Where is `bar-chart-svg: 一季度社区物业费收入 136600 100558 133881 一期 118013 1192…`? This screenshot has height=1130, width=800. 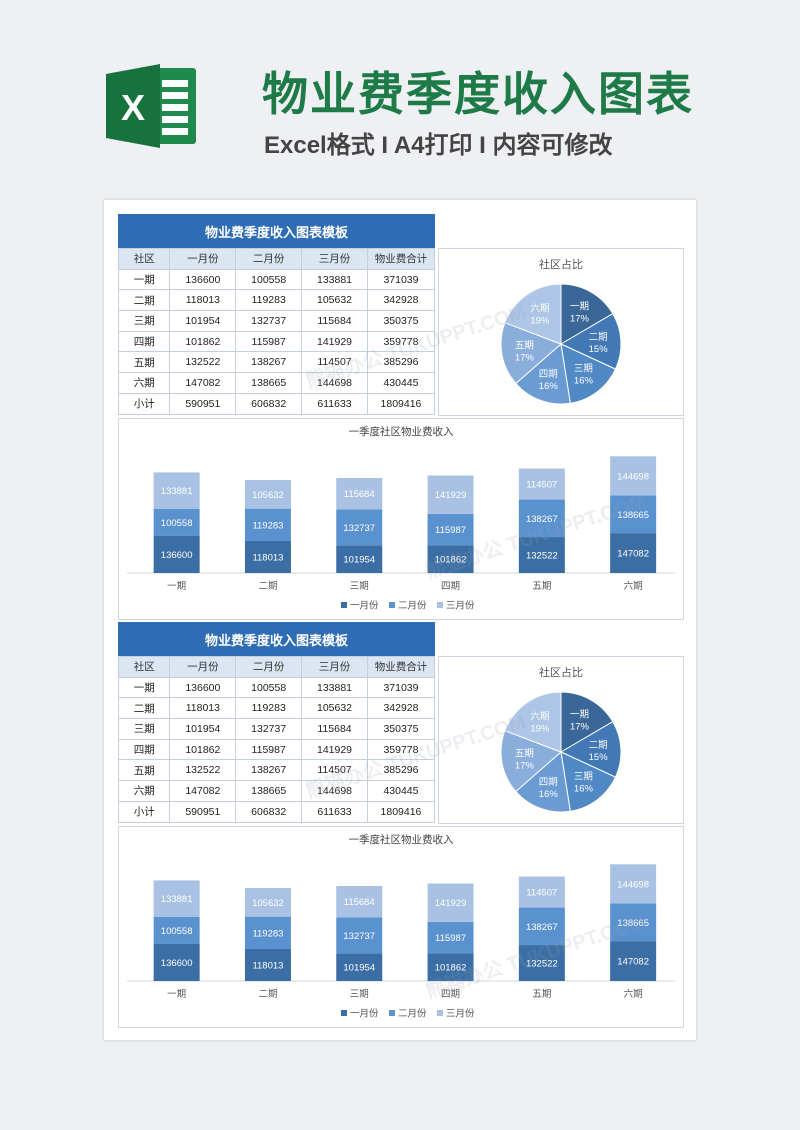
bar-chart-svg: 一季度社区物业费收入 136600 100558 133881 一期 118013 1192… is located at coordinates (401, 926).